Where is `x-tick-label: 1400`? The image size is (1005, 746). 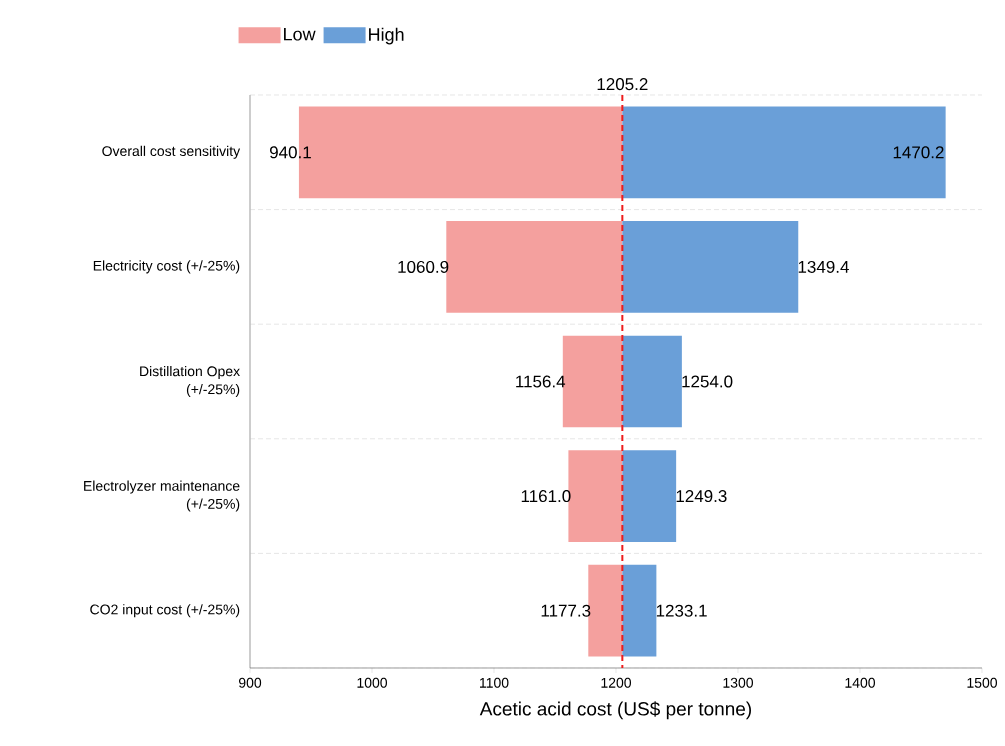 x-tick-label: 1400 is located at coordinates (860, 682).